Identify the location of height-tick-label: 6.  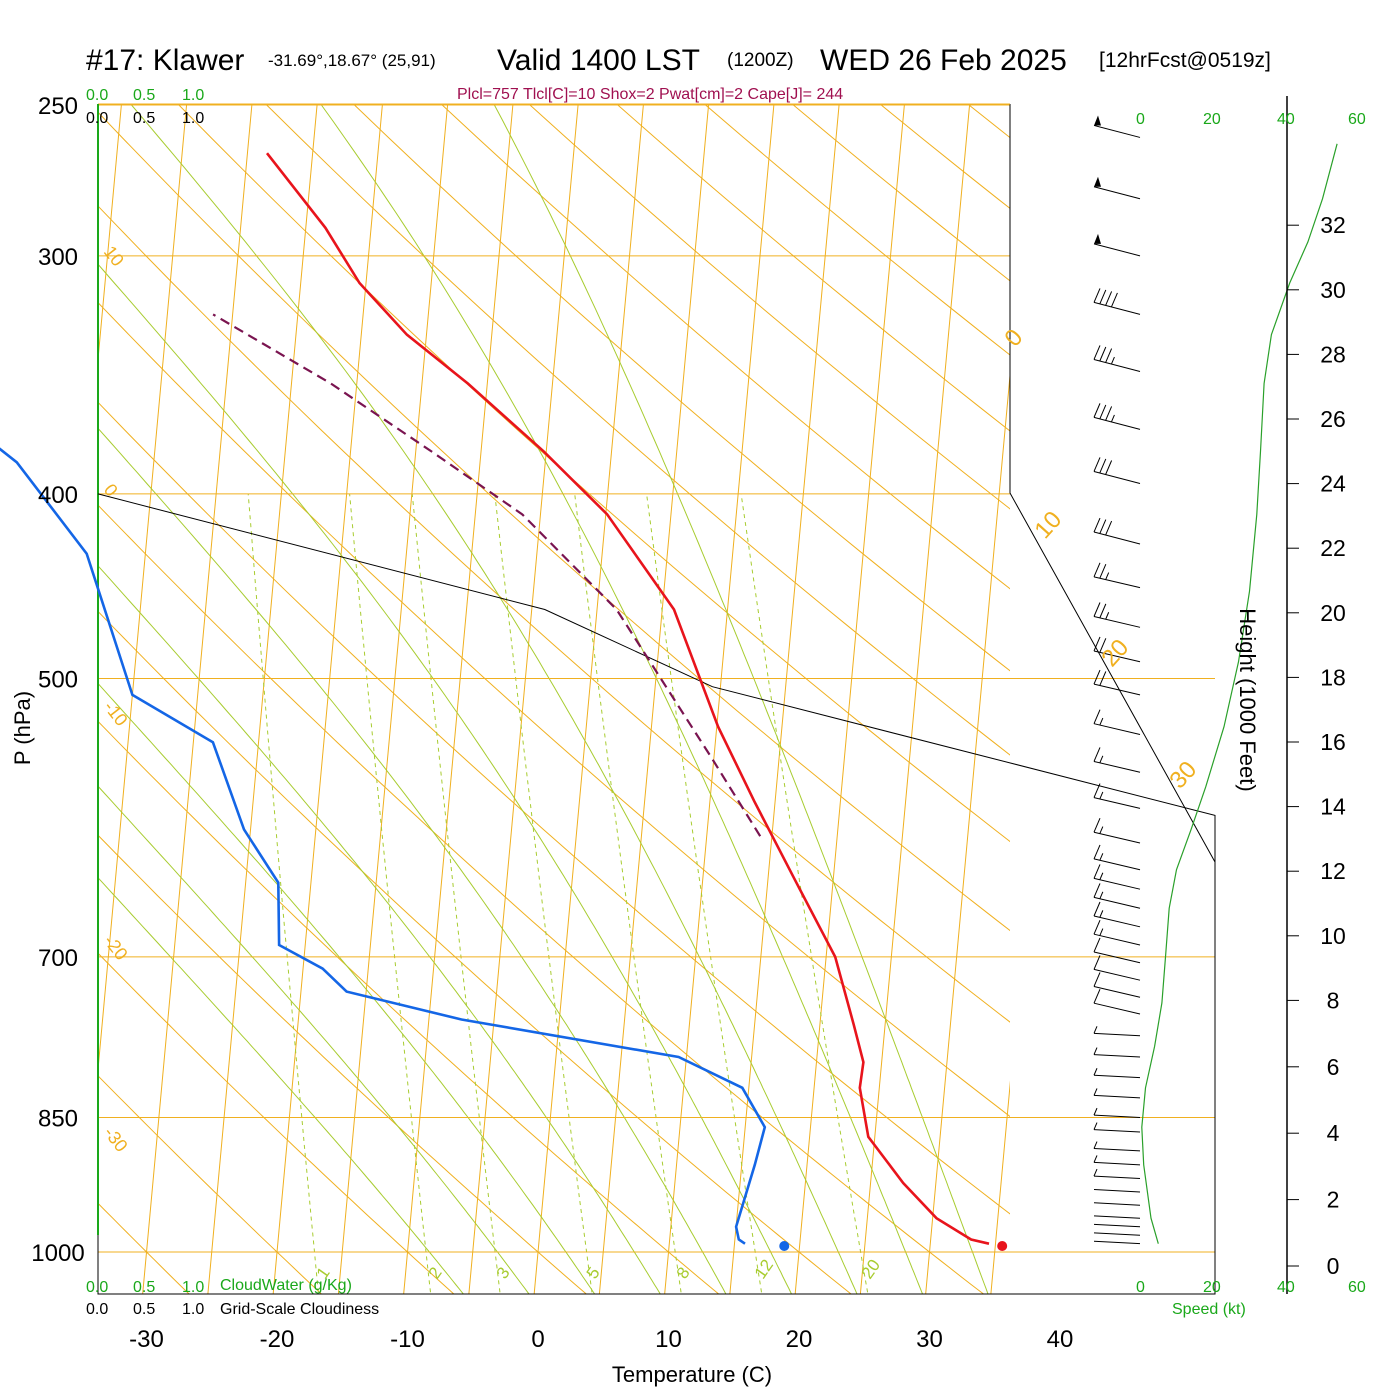
(1333, 1067).